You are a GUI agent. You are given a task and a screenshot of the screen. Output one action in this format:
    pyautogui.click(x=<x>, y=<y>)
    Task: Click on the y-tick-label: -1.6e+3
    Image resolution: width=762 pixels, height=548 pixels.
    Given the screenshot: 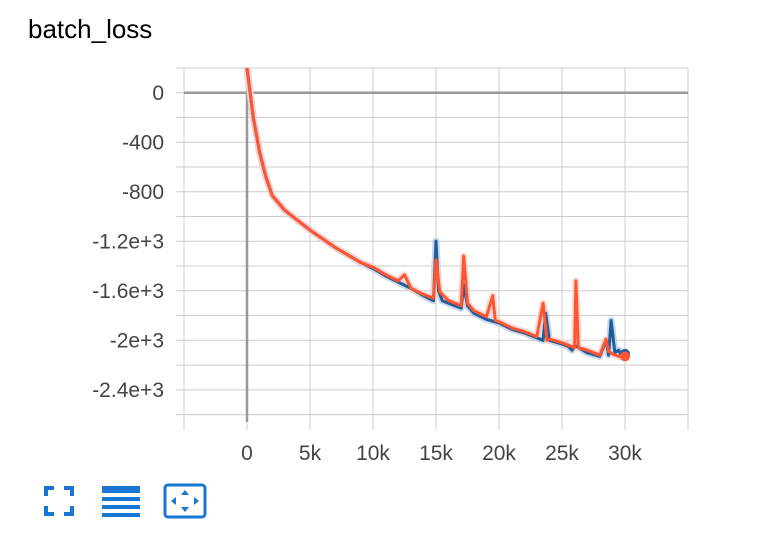 What is the action you would take?
    pyautogui.click(x=128, y=291)
    